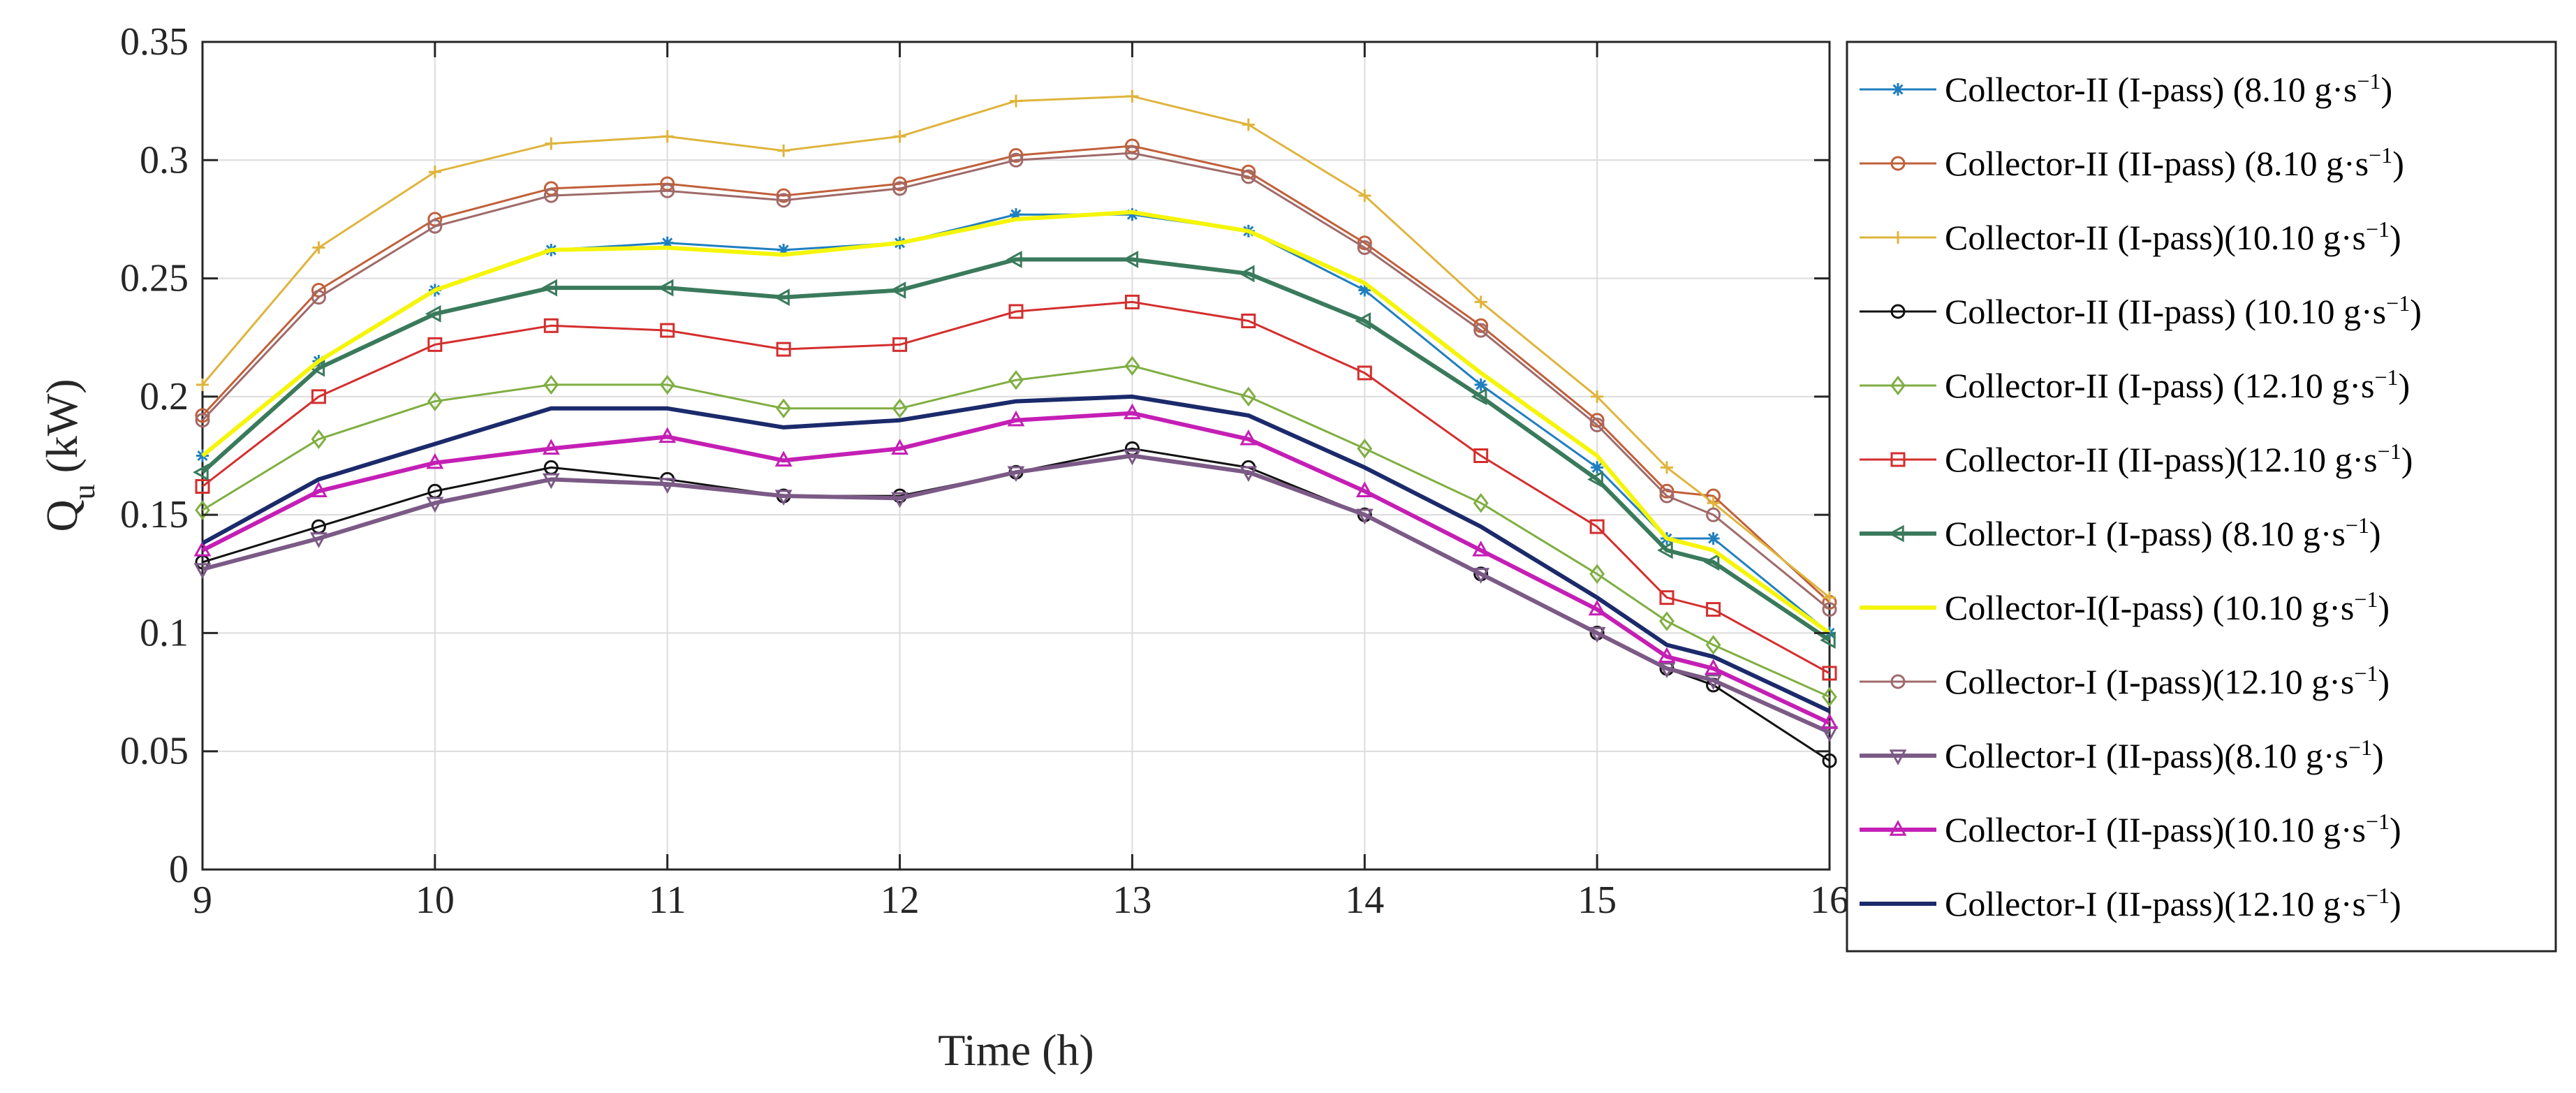 The width and height of the screenshot is (2576, 1093). I want to click on y-tick-label: 0.35, so click(154, 42).